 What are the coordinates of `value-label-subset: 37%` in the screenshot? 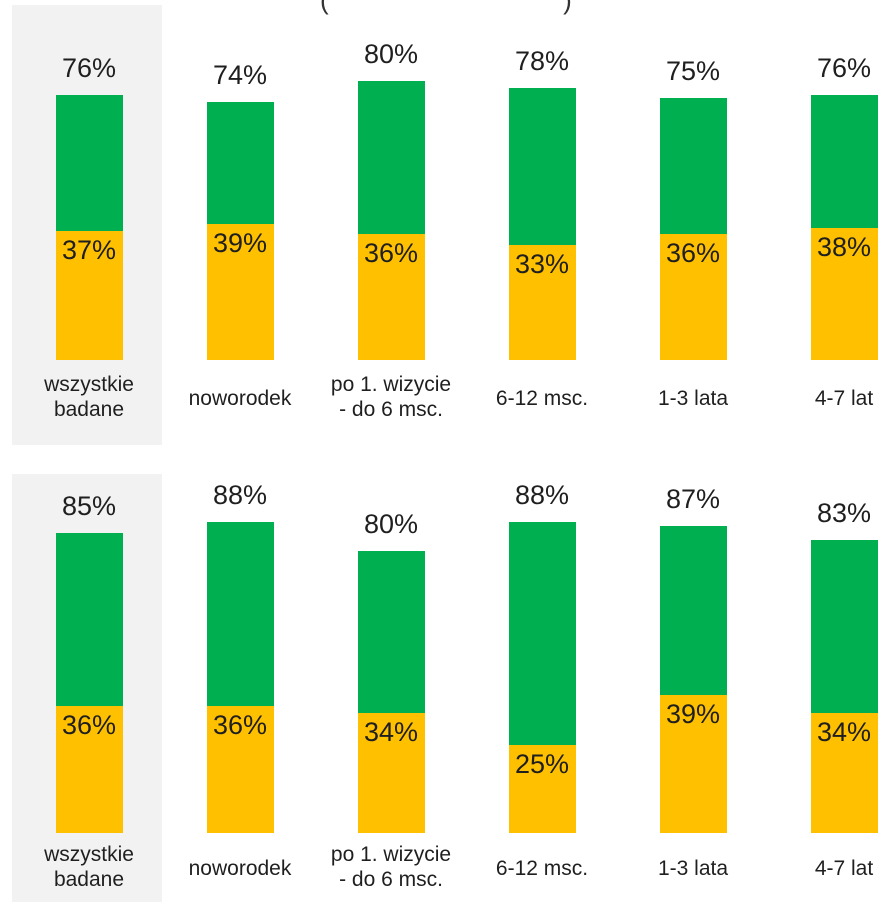 It's located at (89, 249).